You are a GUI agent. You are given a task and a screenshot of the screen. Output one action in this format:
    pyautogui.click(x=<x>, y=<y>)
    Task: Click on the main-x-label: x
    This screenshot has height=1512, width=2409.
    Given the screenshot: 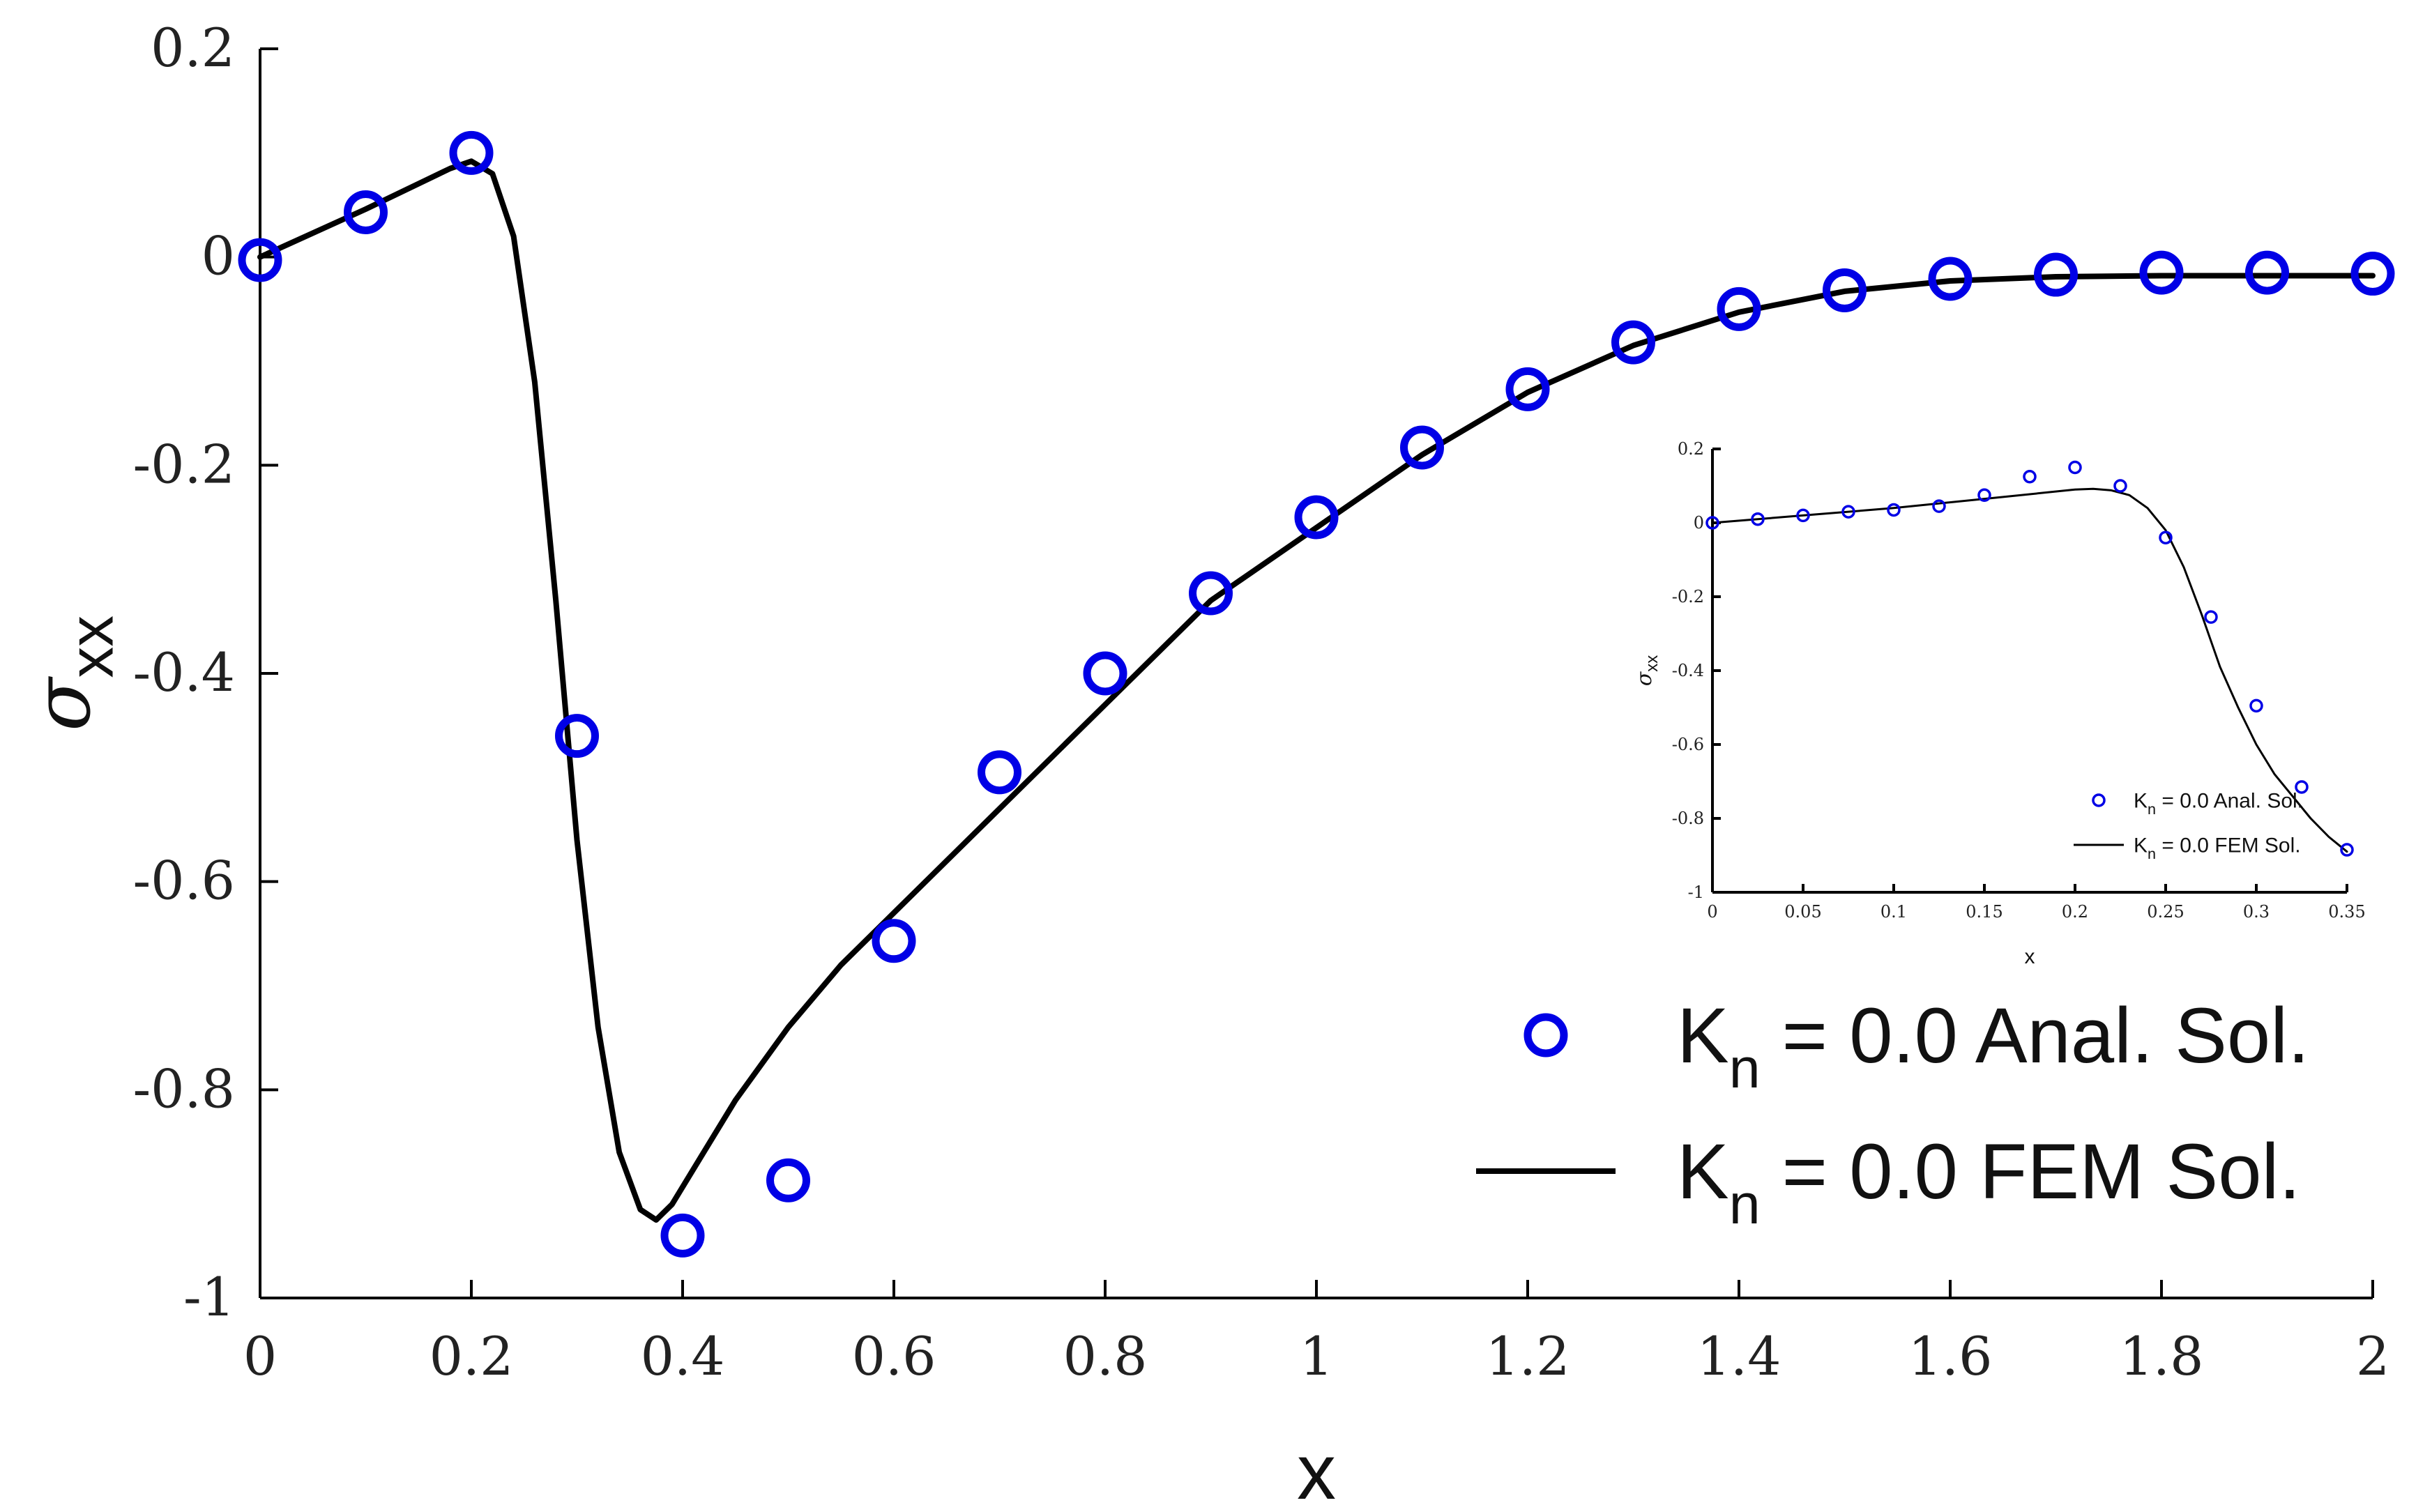 What is the action you would take?
    pyautogui.click(x=1317, y=1470)
    